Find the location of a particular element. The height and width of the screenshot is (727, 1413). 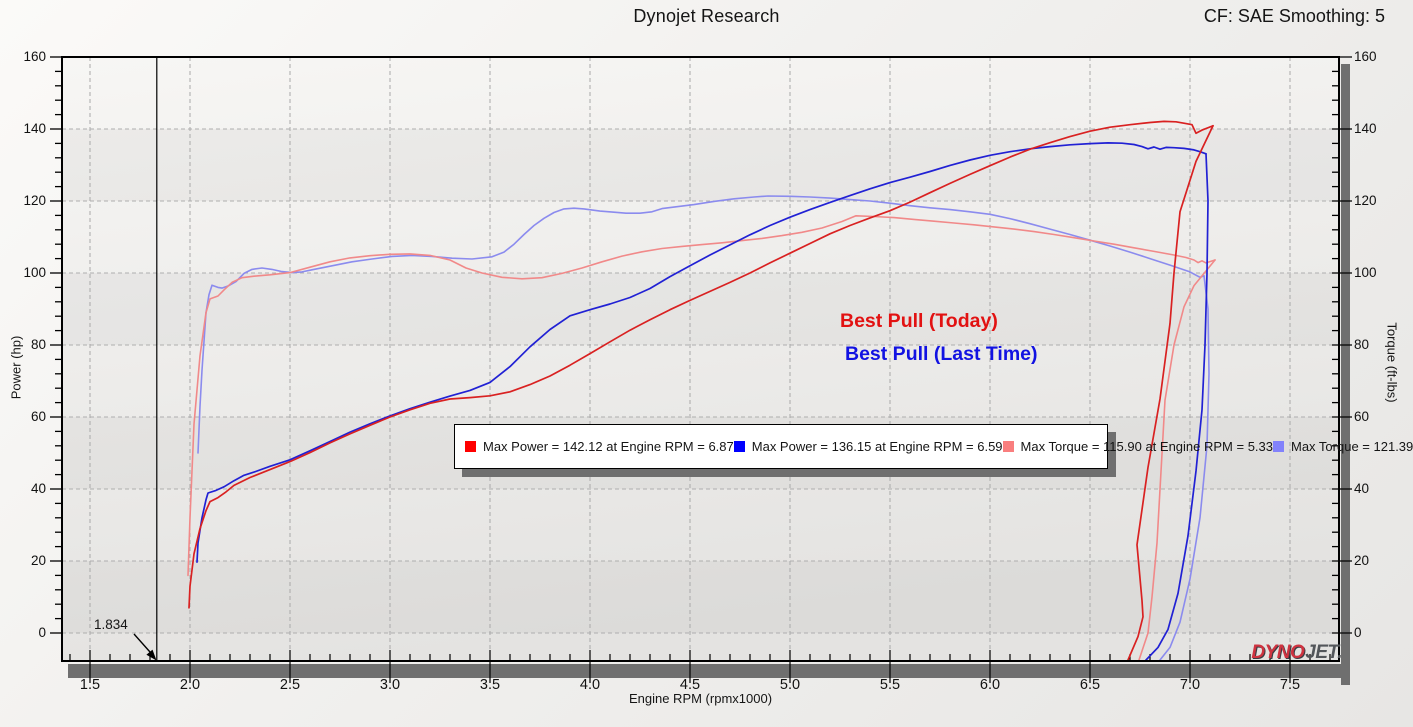

rpm-tick-label: 4.5 is located at coordinates (690, 685).